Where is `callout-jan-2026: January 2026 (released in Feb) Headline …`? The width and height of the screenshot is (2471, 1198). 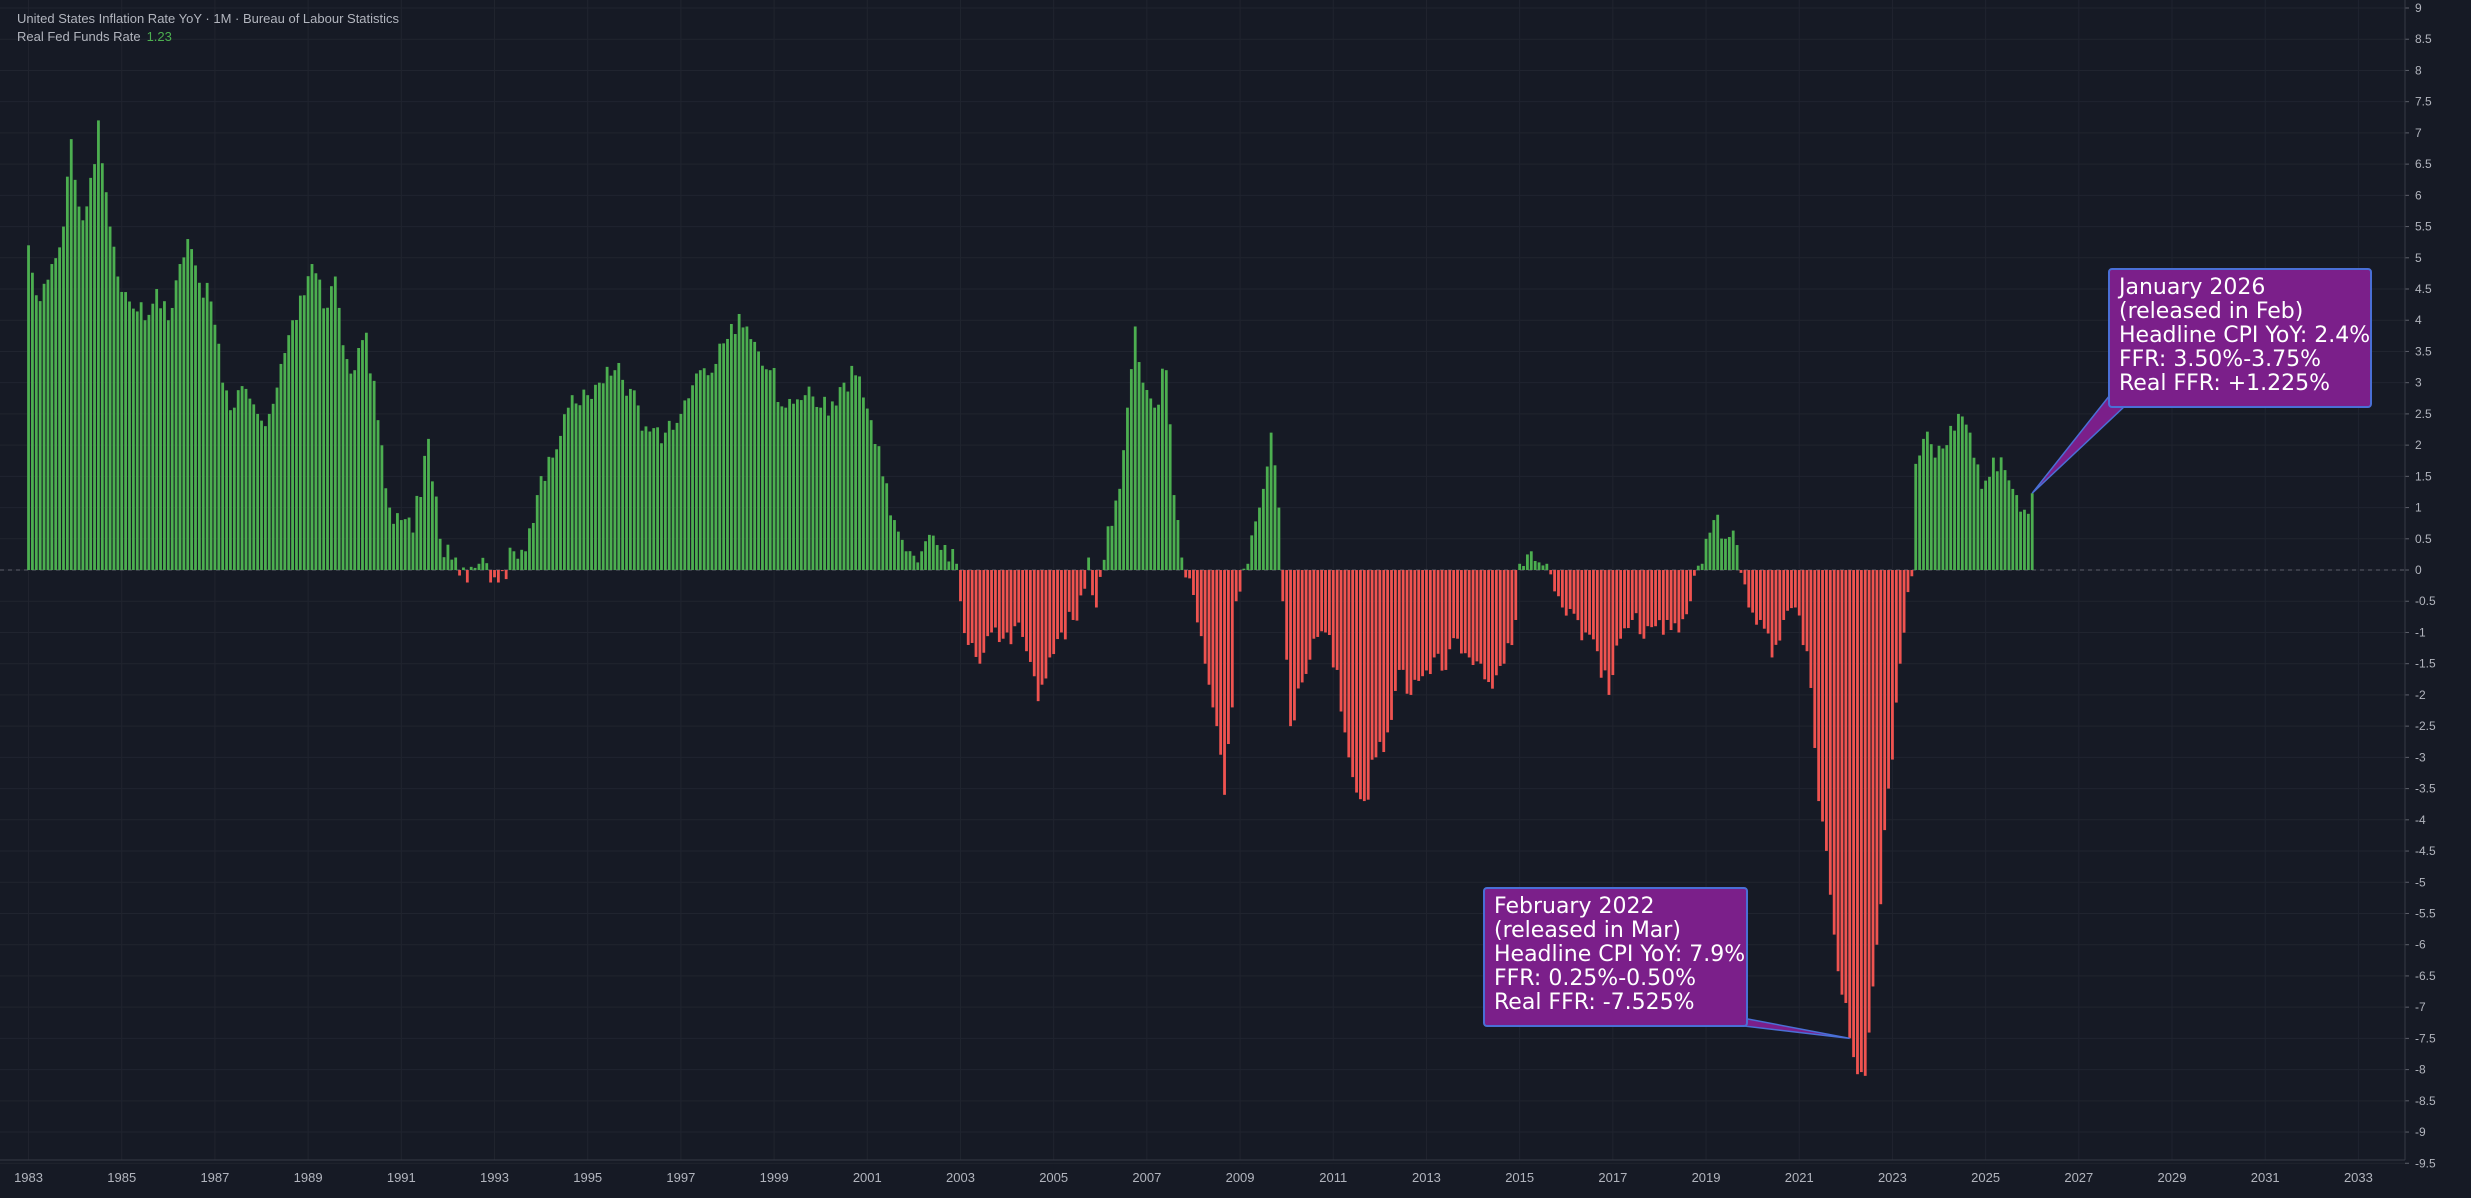
callout-jan-2026: January 2026 (released in Feb) Headline … is located at coordinates (2240, 338).